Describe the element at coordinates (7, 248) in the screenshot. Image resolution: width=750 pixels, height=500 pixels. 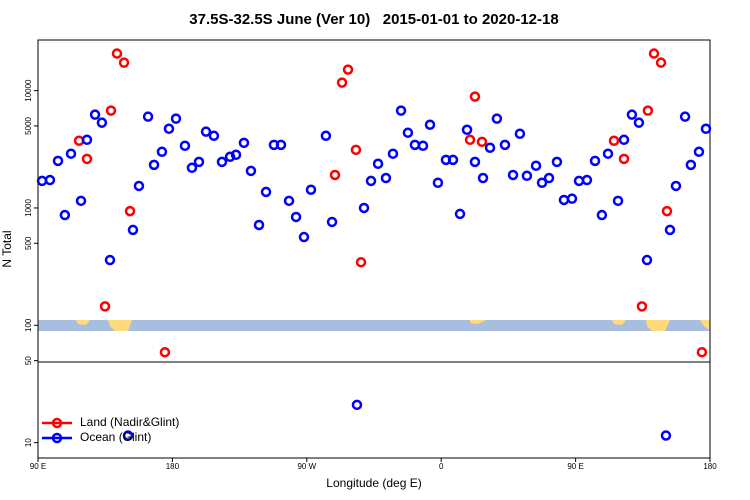
I see `y-axis-label: N Total` at that location.